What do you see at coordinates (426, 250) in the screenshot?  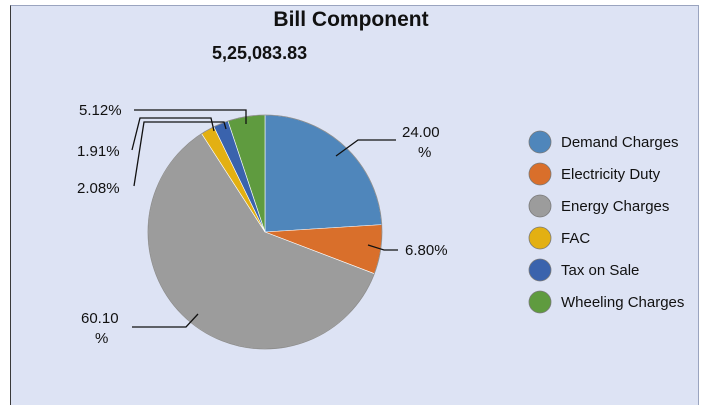 I see `data-label-electricity-duty: 6.80%` at bounding box center [426, 250].